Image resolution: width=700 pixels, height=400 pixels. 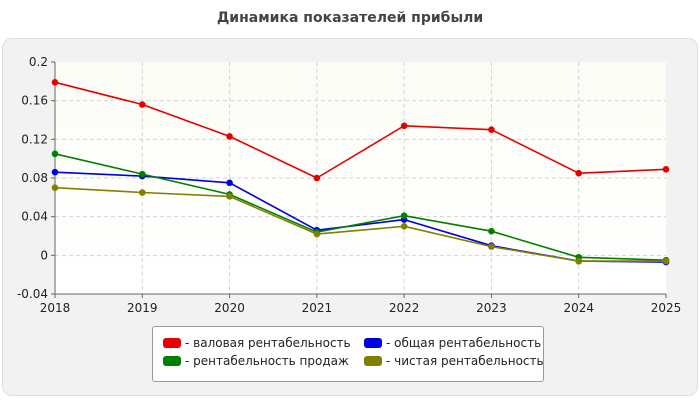 What do you see at coordinates (34, 101) in the screenshot?
I see `y-tick-label: 0.16` at bounding box center [34, 101].